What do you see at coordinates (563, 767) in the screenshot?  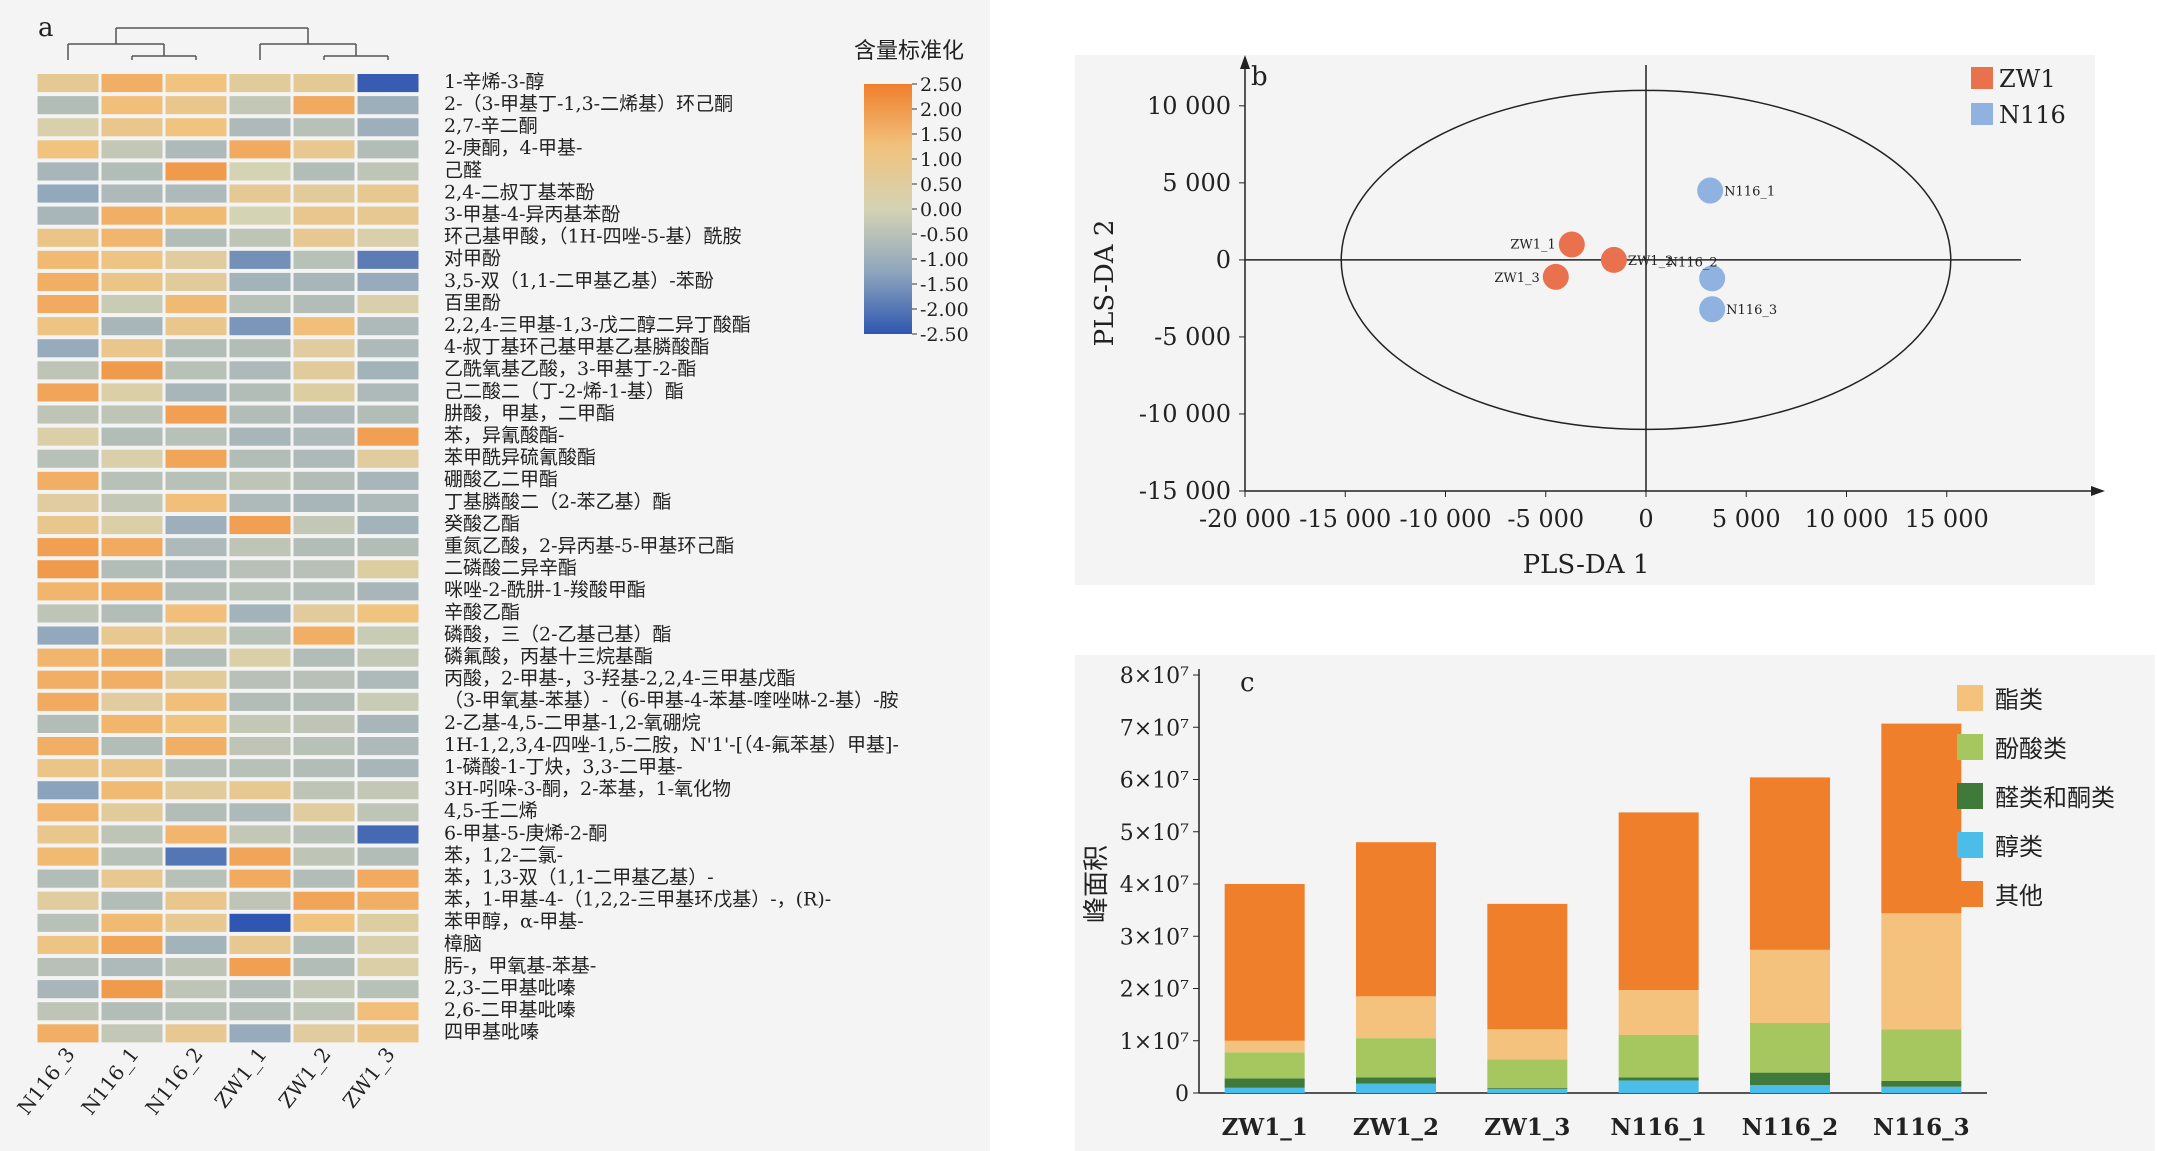 I see `heatmap-row-label: 1-磷酸-1-丁炔，3,3-二甲基-` at bounding box center [563, 767].